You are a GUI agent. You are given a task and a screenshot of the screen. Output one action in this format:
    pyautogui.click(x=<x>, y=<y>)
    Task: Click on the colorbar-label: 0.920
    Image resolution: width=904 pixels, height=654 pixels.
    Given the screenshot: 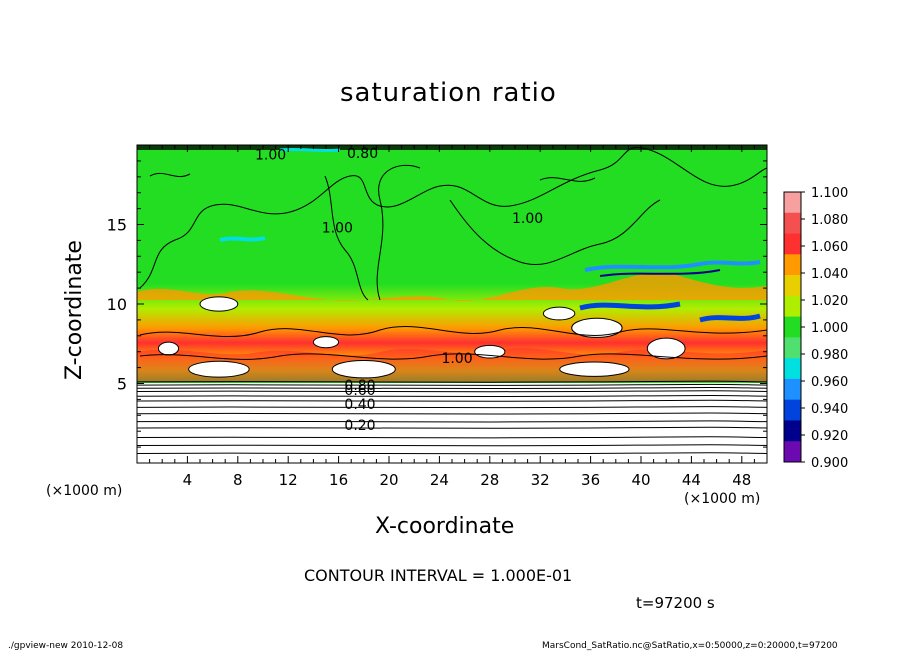 What is the action you would take?
    pyautogui.click(x=829, y=436)
    